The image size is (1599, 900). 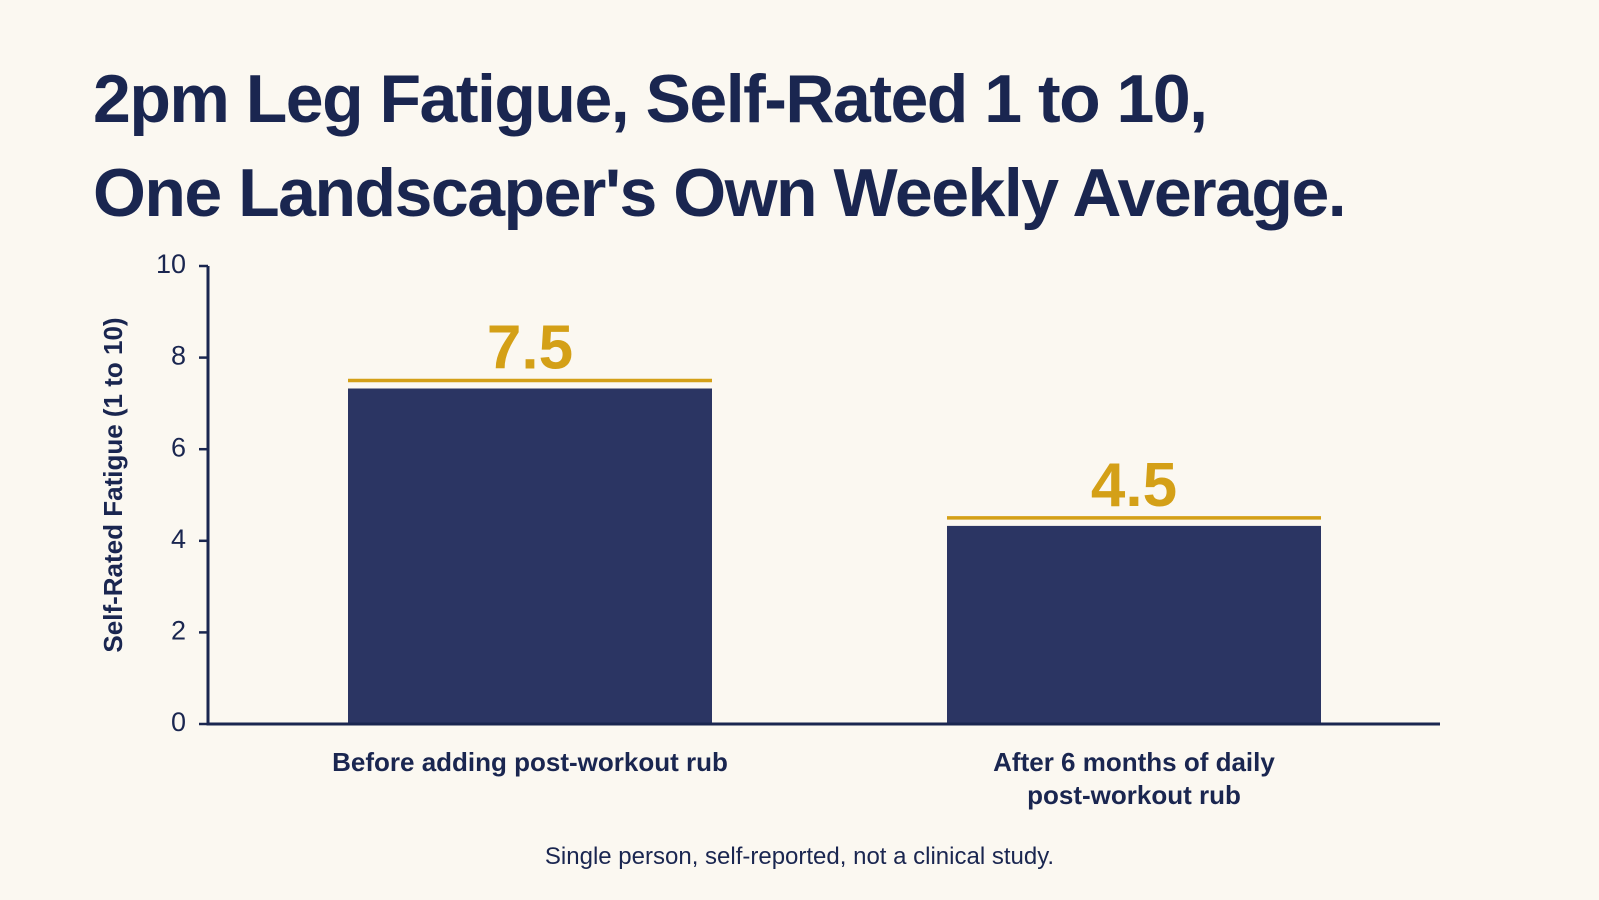 What do you see at coordinates (650, 99) in the screenshot?
I see `chart-title-line-1: 2pm Leg Fatigue, Self-Rated 1 to 10,` at bounding box center [650, 99].